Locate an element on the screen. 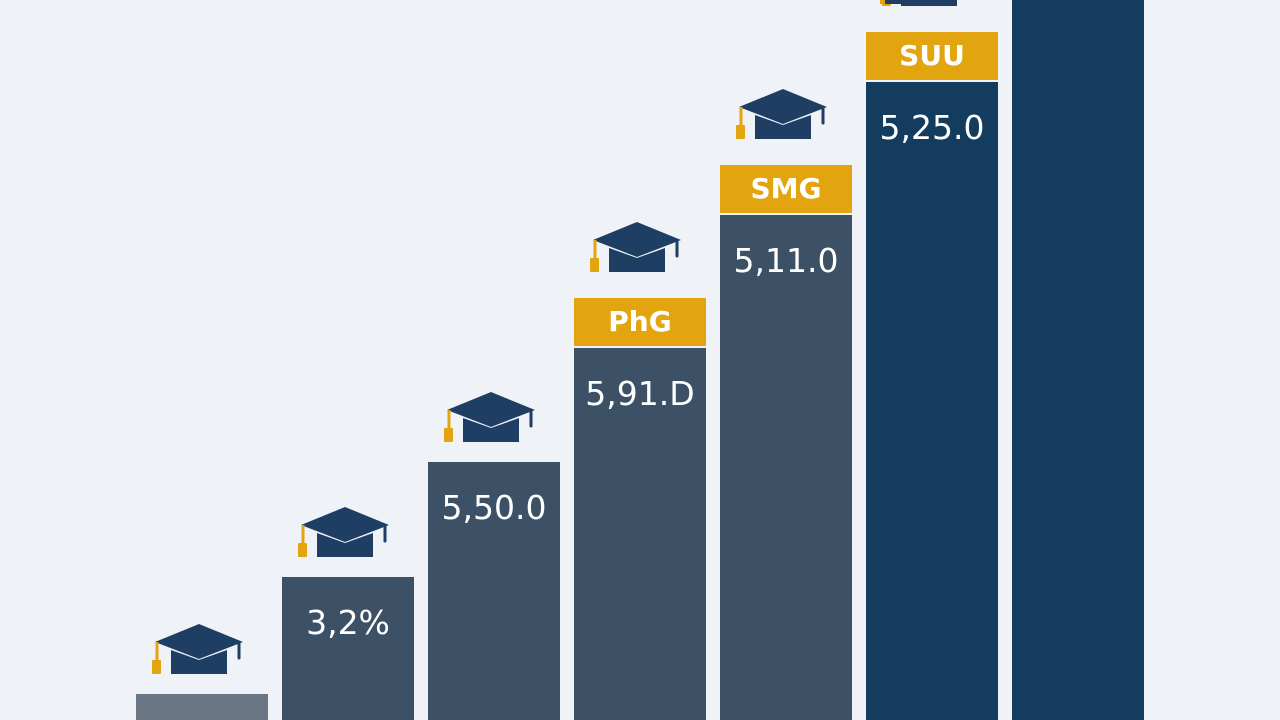  data-label: 3,2% is located at coordinates (348, 622).